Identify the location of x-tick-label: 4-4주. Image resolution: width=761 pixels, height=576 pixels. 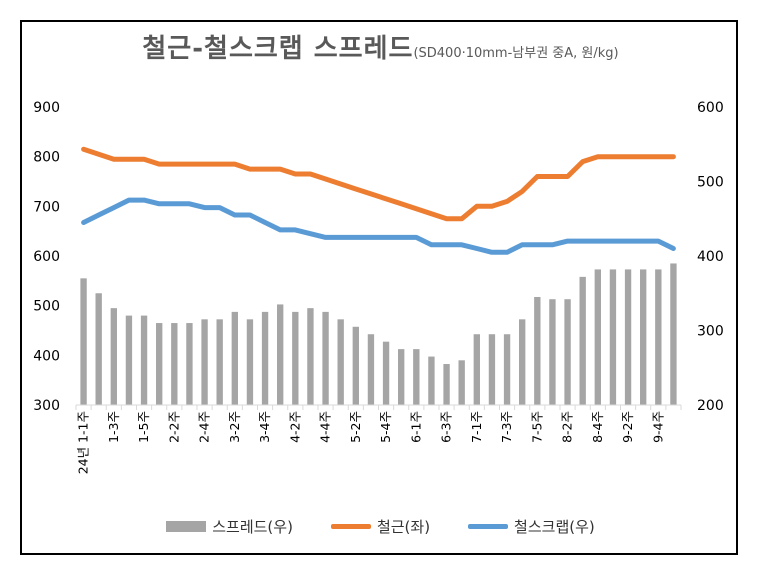
(325, 427).